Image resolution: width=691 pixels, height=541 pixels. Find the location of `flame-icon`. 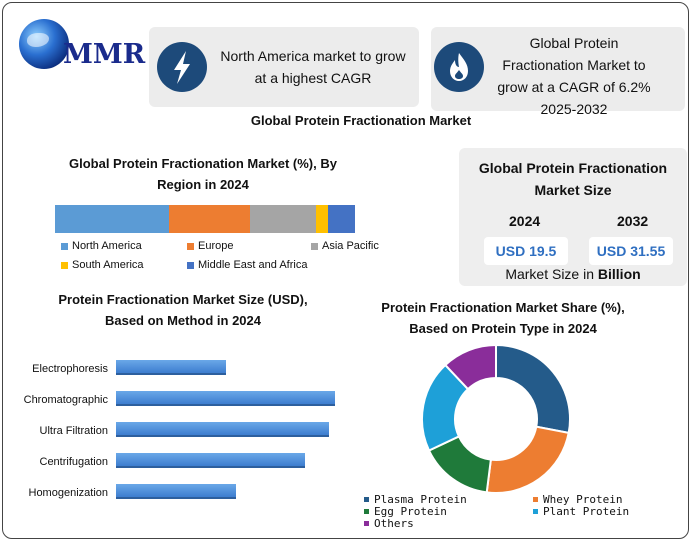

flame-icon is located at coordinates (459, 67).